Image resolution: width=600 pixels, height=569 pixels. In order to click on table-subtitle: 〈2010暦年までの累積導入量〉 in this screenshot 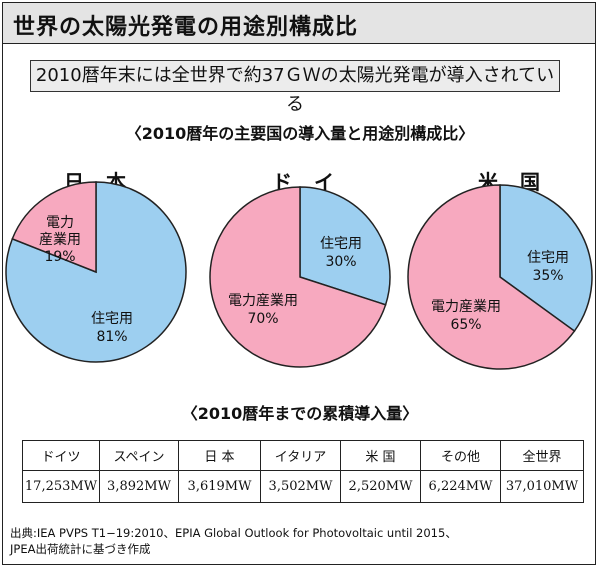, I will do `click(300, 413)`.